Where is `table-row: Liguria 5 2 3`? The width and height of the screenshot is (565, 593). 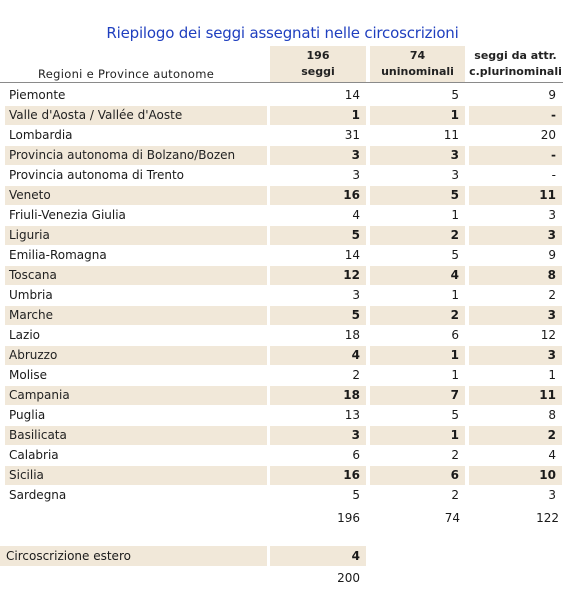
table-row: Liguria 5 2 3 is located at coordinates (282, 236).